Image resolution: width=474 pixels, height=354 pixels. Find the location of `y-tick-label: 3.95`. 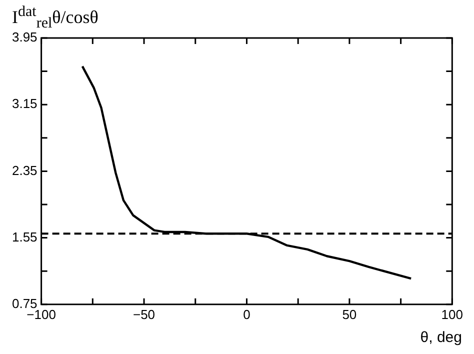

y-tick-label: 3.95 is located at coordinates (25, 37).